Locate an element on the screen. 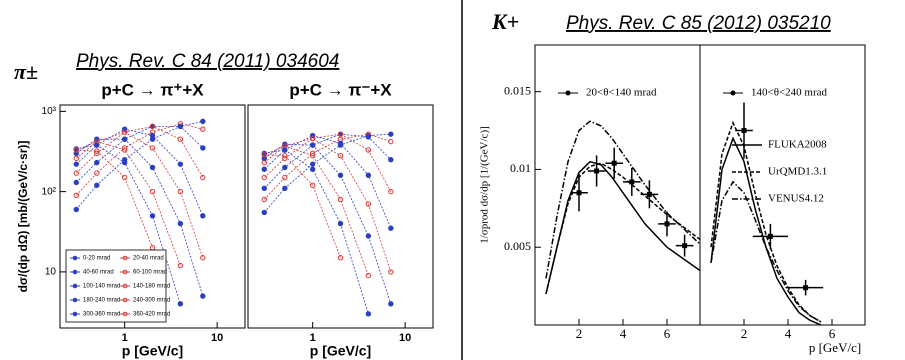 The width and height of the screenshot is (905, 360). legend-label: 360-420 mrad is located at coordinates (151, 315).